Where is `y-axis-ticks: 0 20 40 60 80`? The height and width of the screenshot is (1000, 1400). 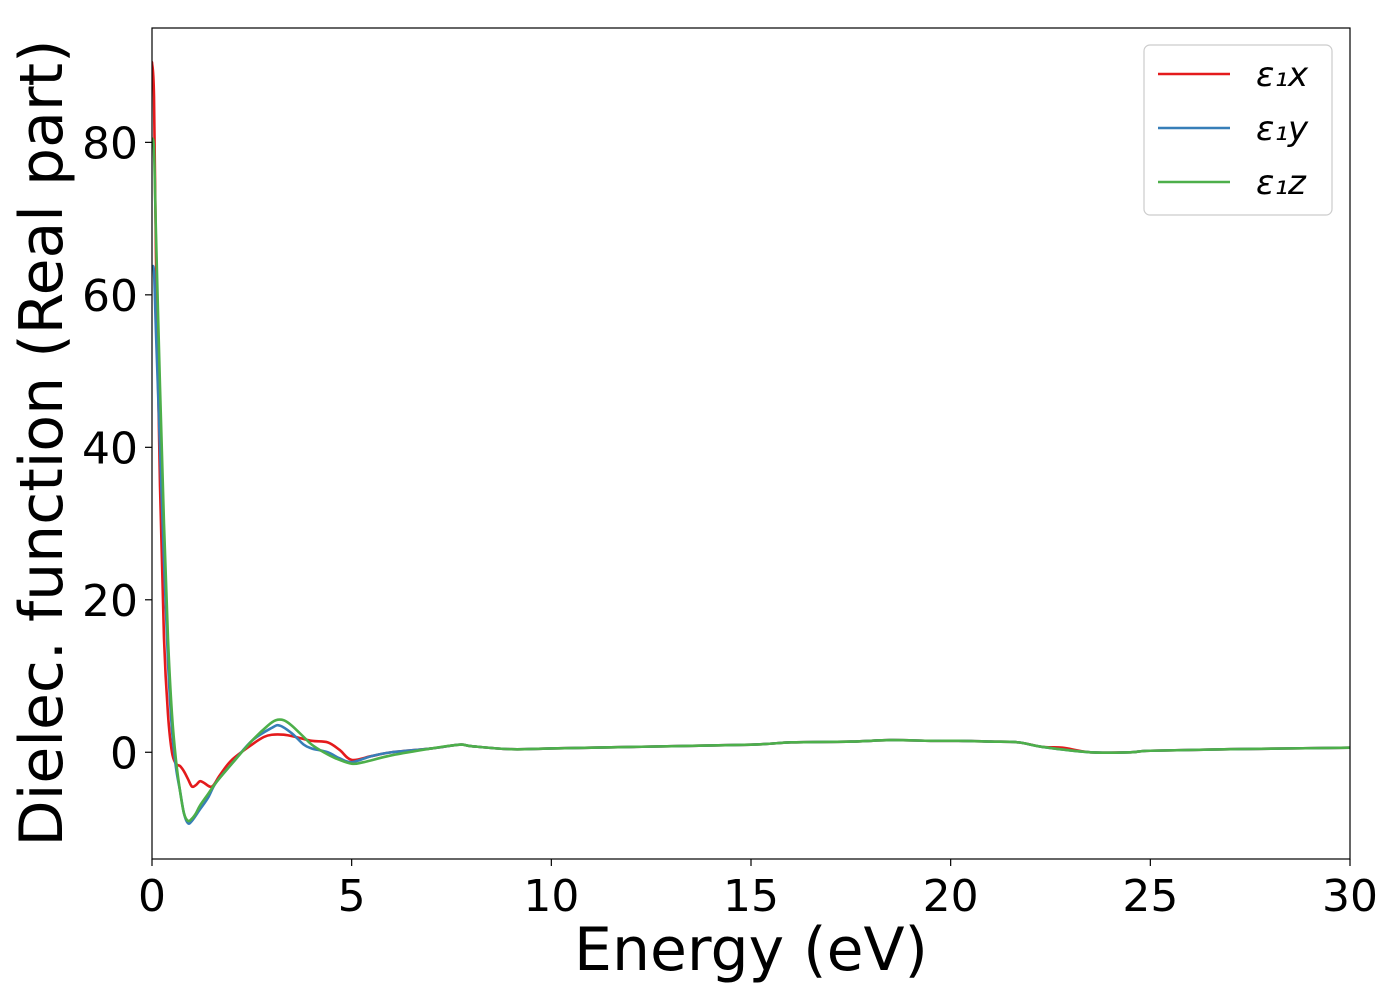
y-axis-ticks: 0 20 40 60 80 is located at coordinates (117, 448).